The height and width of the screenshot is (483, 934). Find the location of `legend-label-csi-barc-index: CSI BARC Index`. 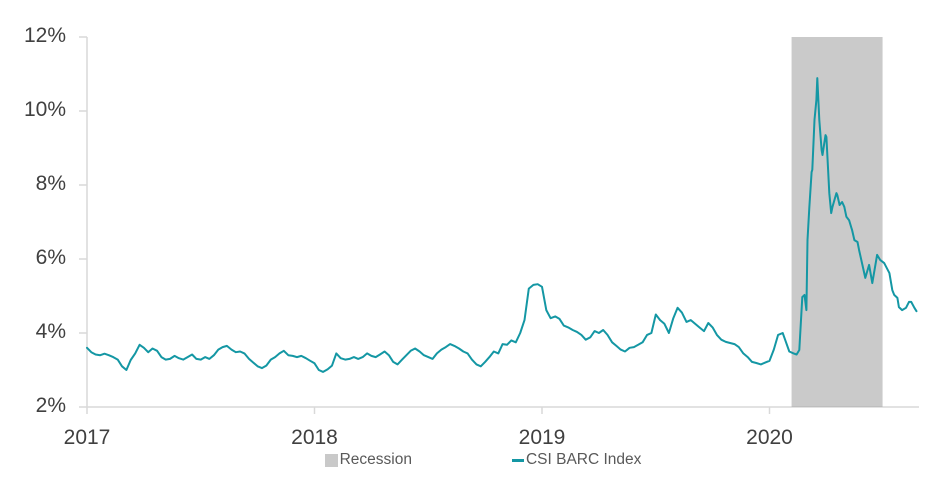

legend-label-csi-barc-index: CSI BARC Index is located at coordinates (583, 459).